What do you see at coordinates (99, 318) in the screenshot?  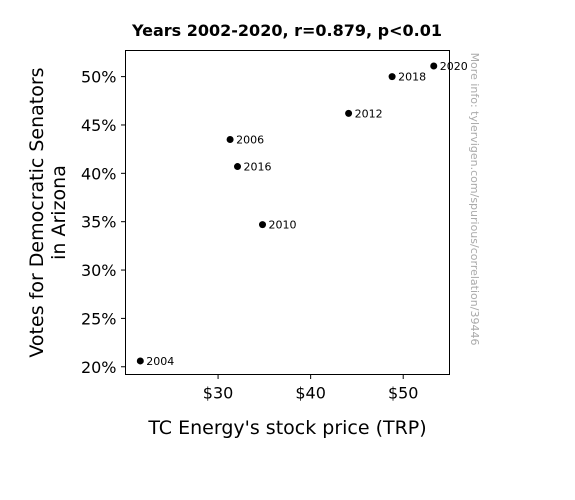 I see `y-tick-label: 25%` at bounding box center [99, 318].